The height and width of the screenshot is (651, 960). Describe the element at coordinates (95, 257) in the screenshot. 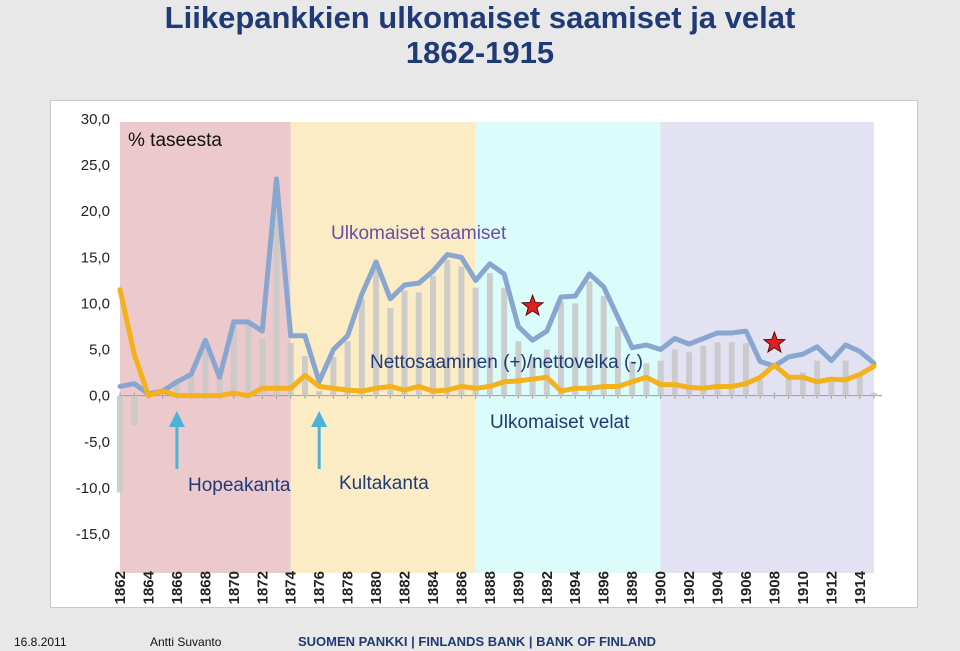

I see `y-tick-label: 15,0` at that location.